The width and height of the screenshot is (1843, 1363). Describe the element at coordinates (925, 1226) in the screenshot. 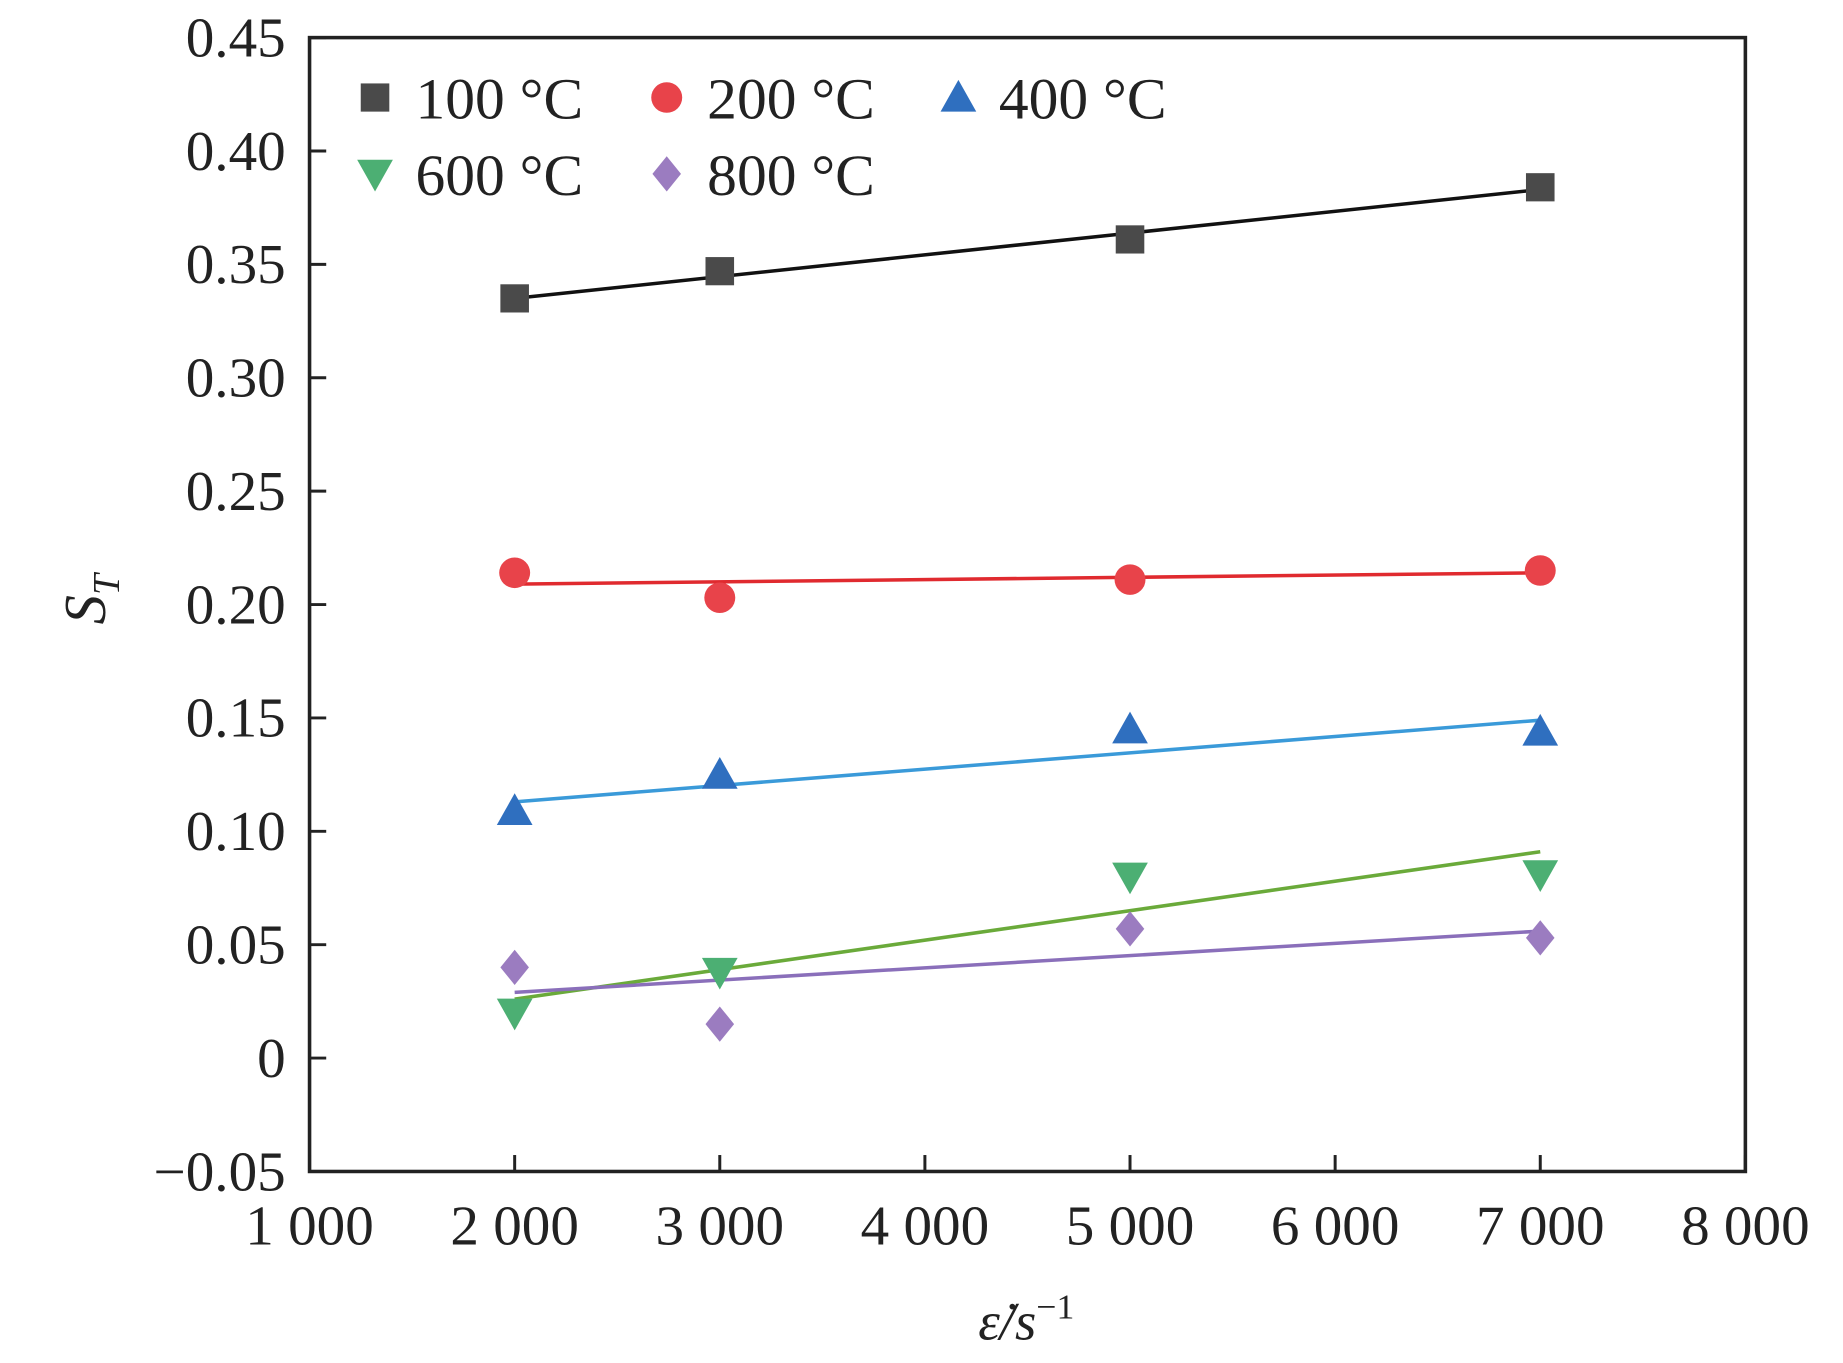

I see `x-tick-label: 4 000` at that location.